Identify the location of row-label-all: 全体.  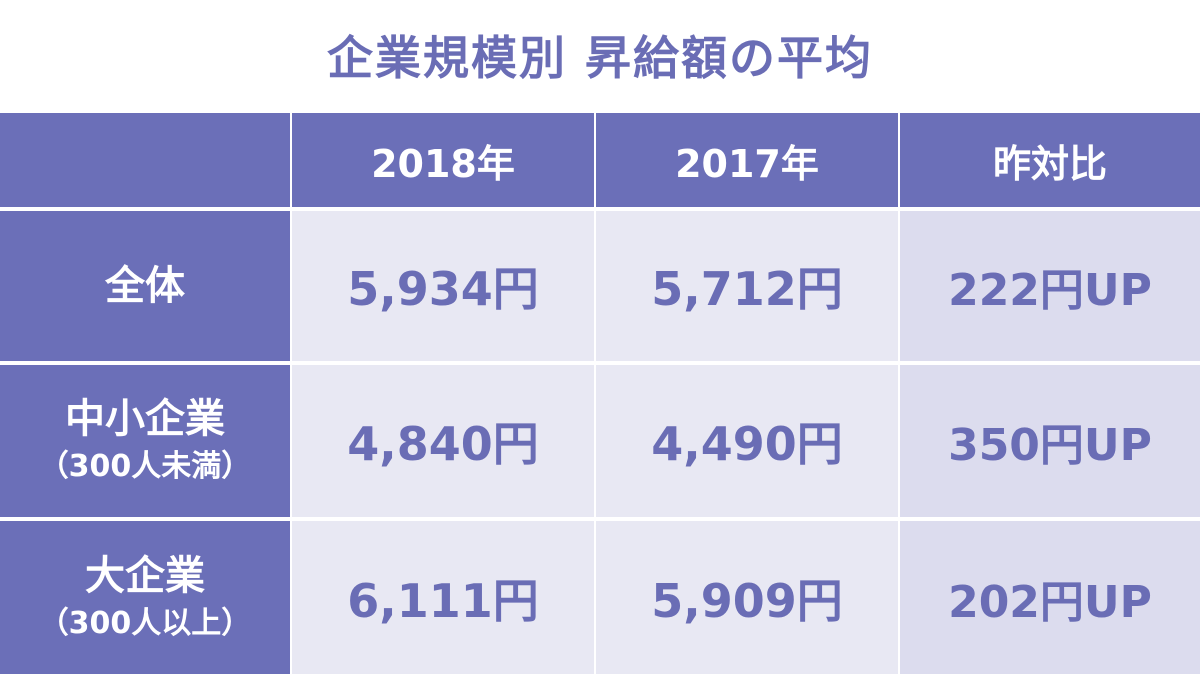
(145, 286).